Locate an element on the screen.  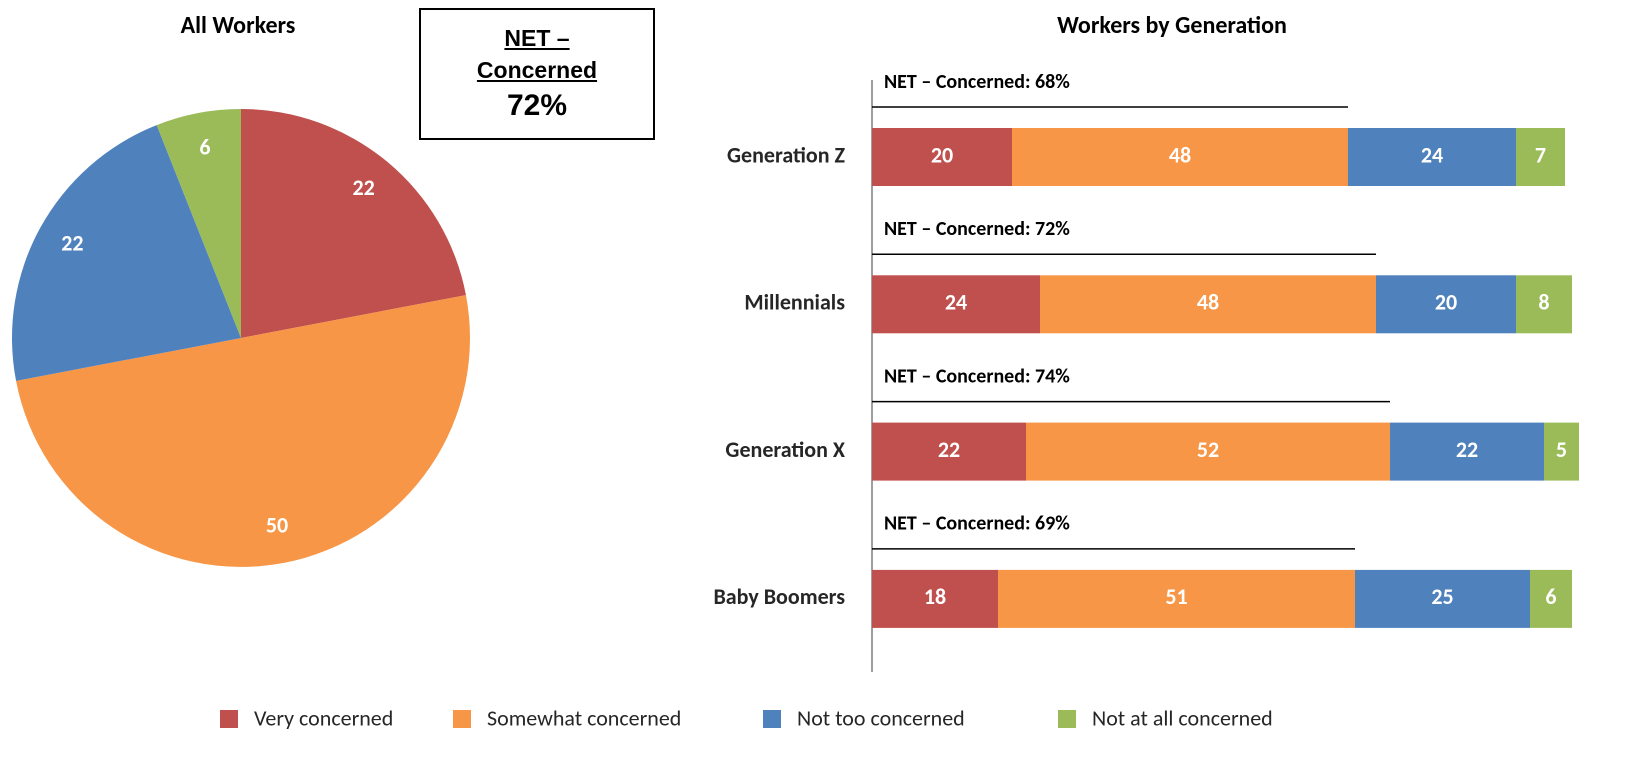
net-label: NET – Concerned: 68% is located at coordinates (977, 82).